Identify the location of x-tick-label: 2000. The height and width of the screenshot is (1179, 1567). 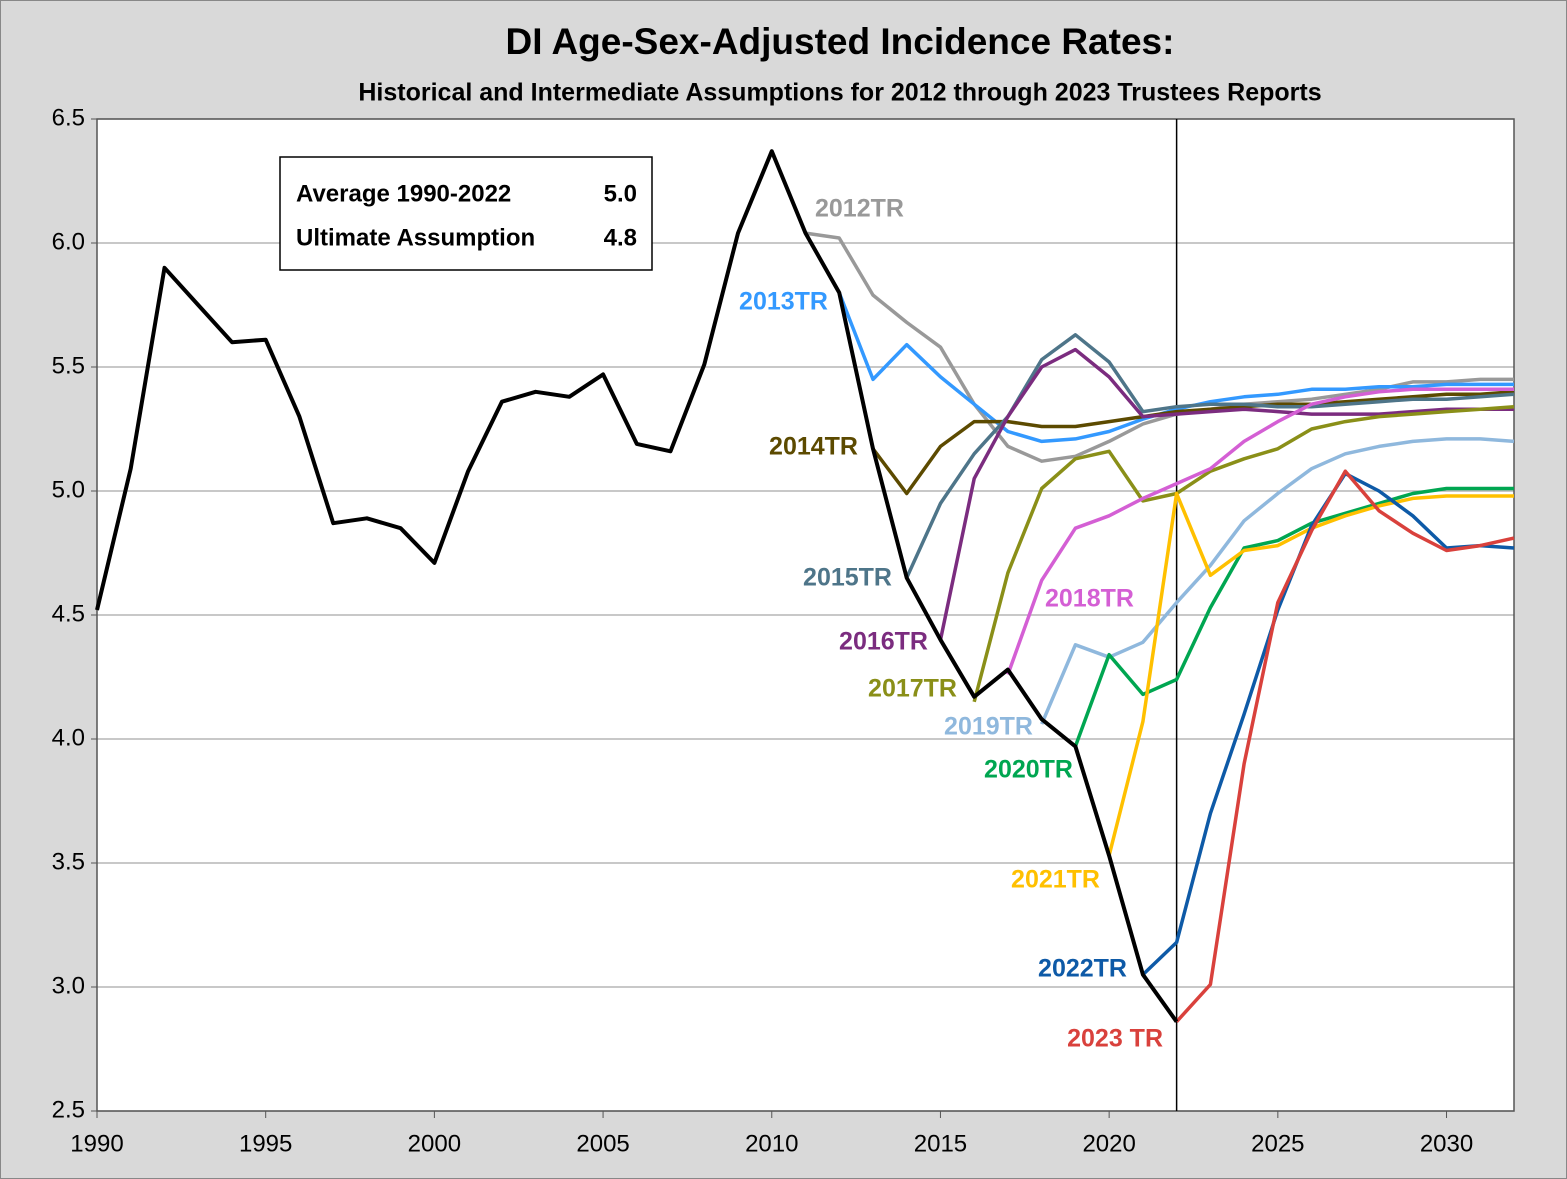
(434, 1143).